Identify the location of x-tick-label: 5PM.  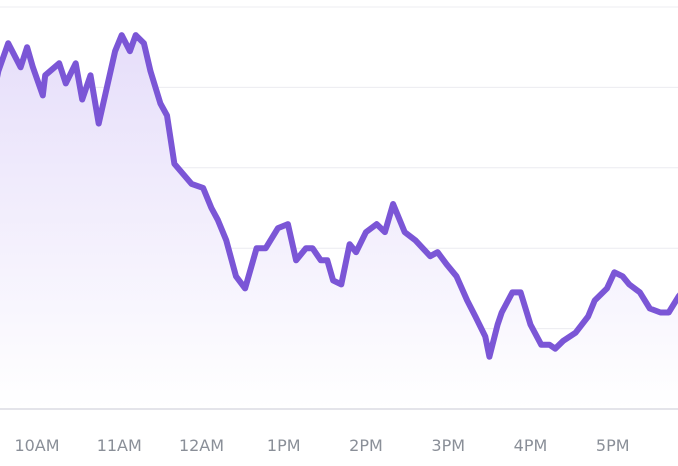
(613, 445).